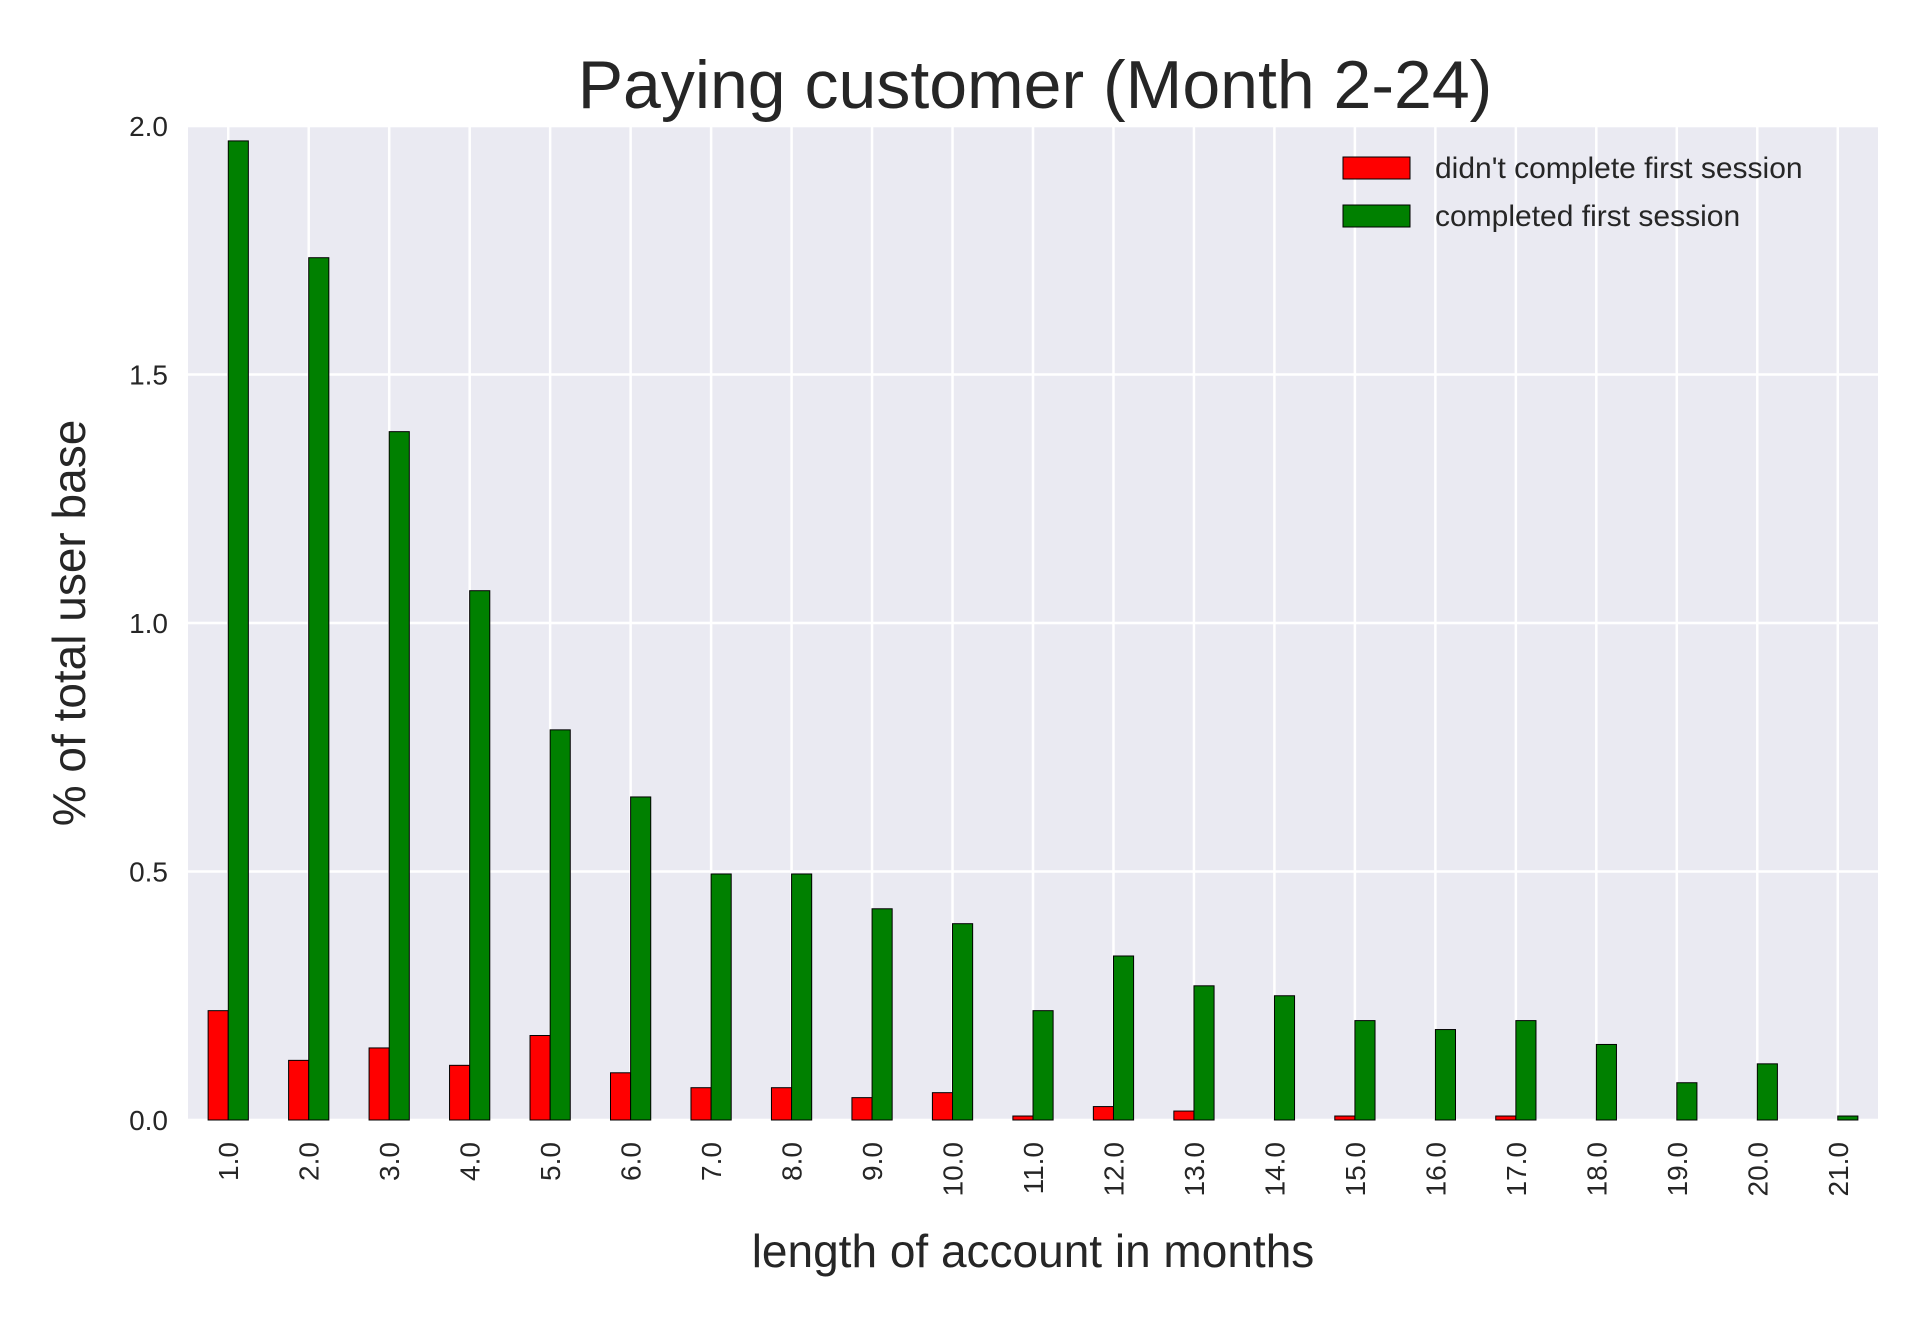  Describe the element at coordinates (1113, 1169) in the screenshot. I see `x-tick-label: 12.0` at that location.